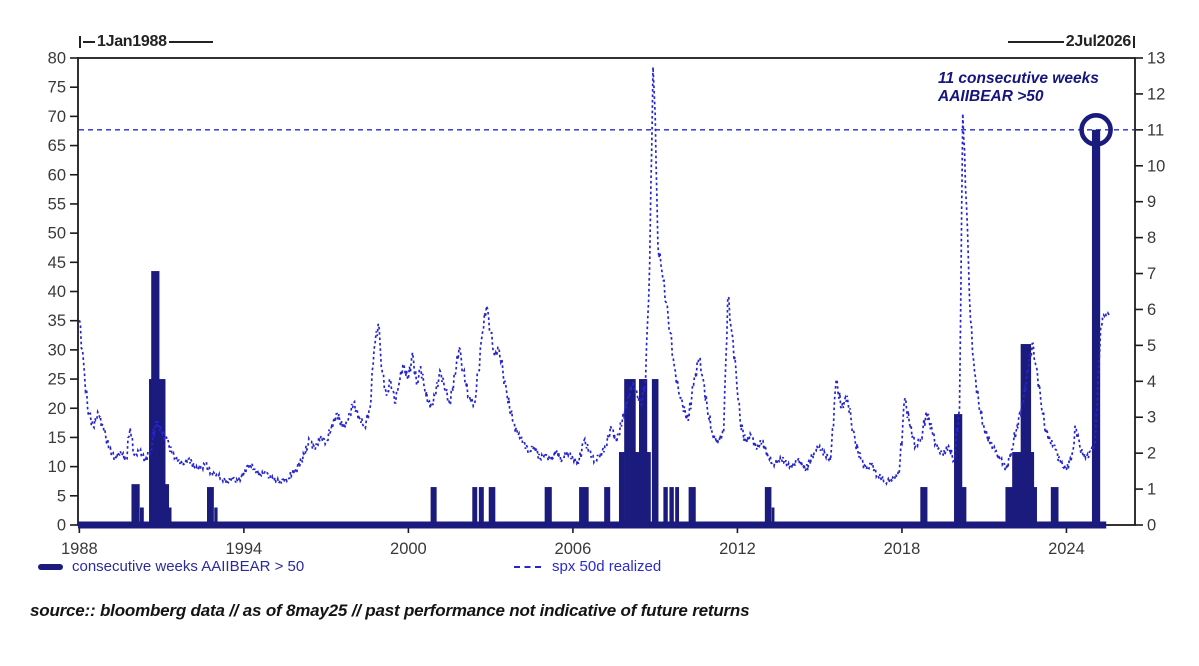 Image resolution: width=1199 pixels, height=666 pixels. What do you see at coordinates (607, 566) in the screenshot?
I see `legend-label-line: spx 50d realized` at bounding box center [607, 566].